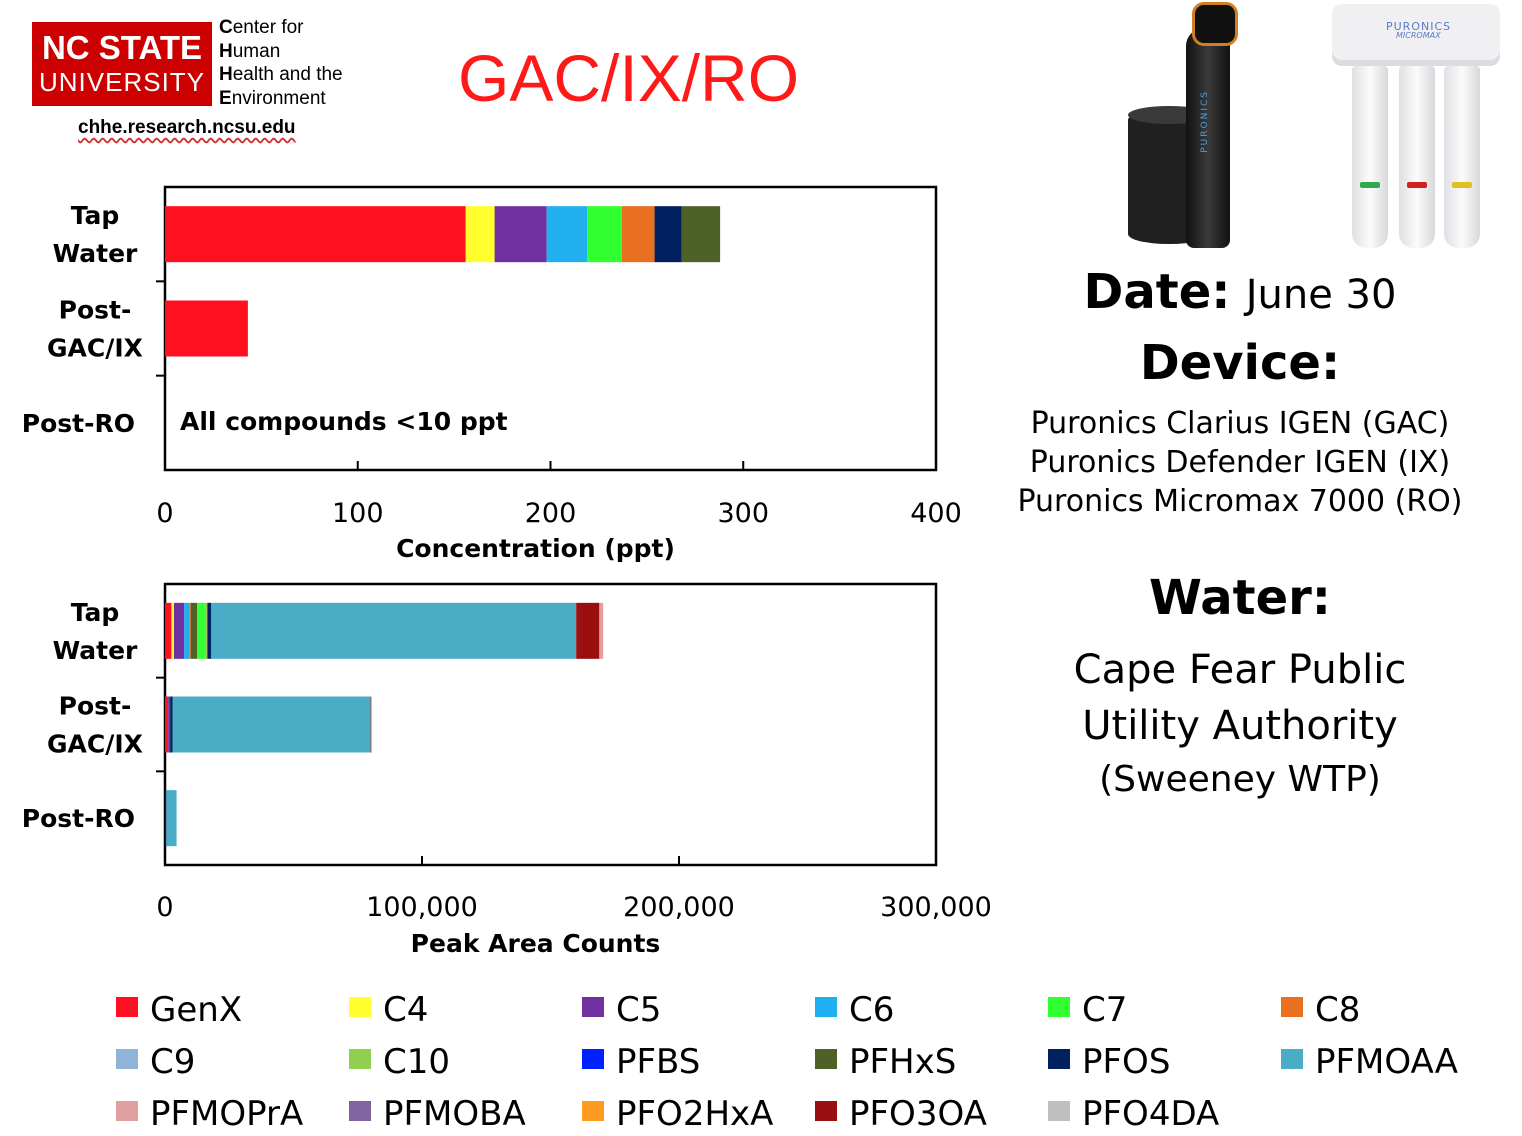 The image size is (1522, 1136). What do you see at coordinates (639, 1010) in the screenshot?
I see `legend-label: C5` at bounding box center [639, 1010].